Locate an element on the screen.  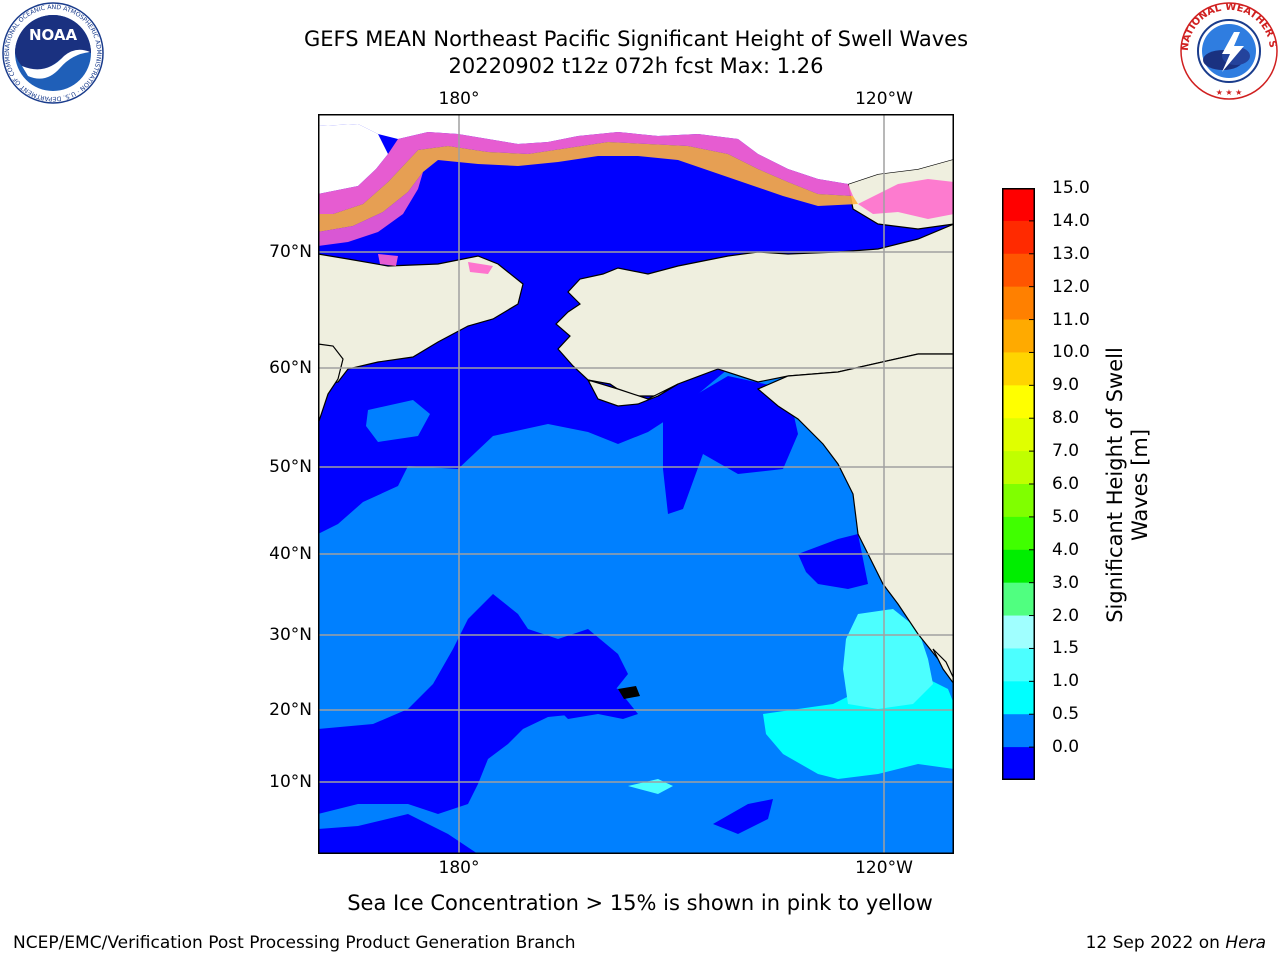
footer-date: 12 Sep 2022 on Hera is located at coordinates (1176, 943).